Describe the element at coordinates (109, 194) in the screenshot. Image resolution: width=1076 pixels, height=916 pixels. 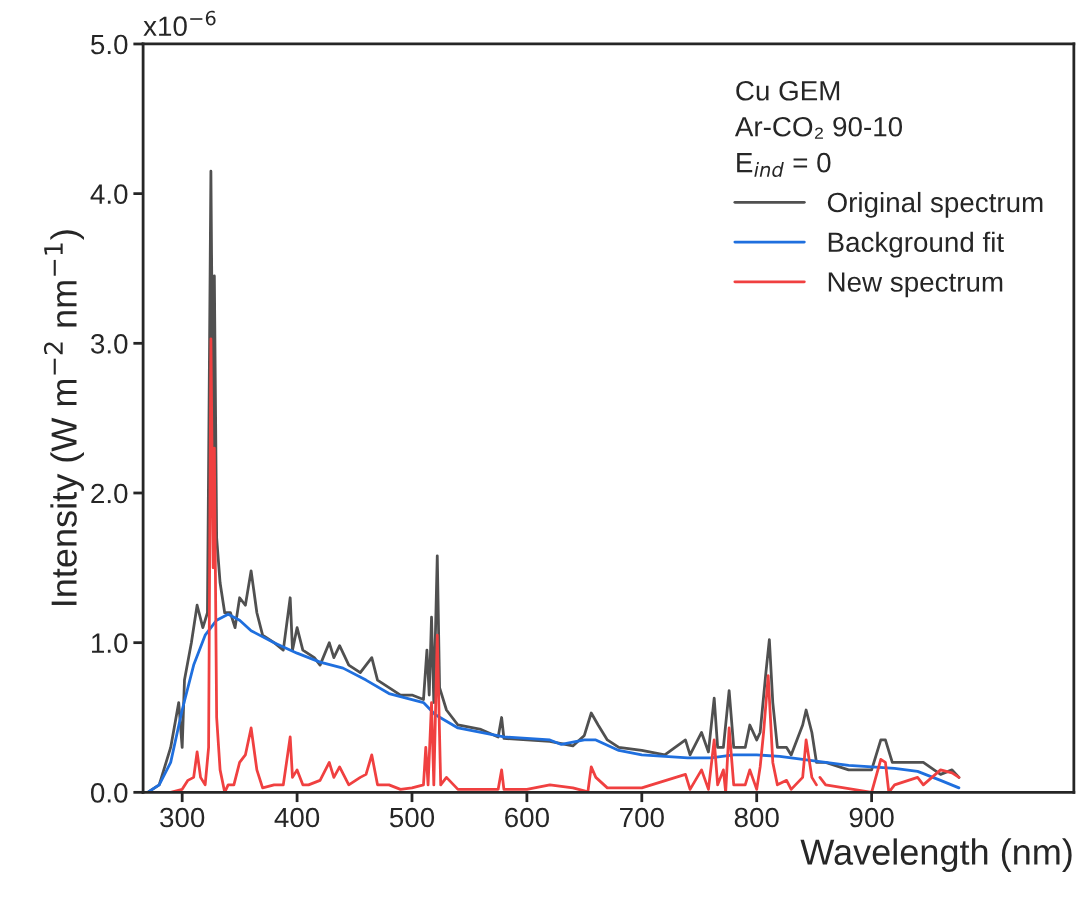
I see `y-tick-label: 4.0` at that location.